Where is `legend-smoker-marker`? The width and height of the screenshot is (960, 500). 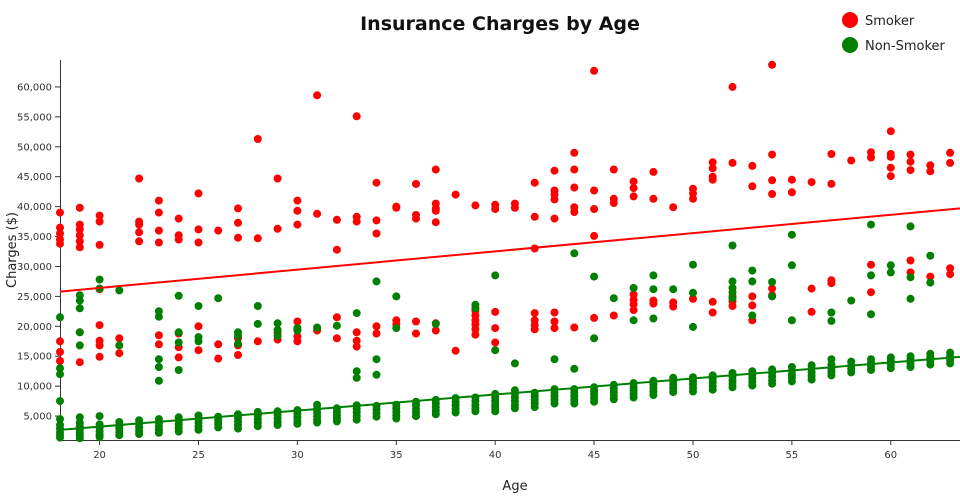 legend-smoker-marker is located at coordinates (850, 20).